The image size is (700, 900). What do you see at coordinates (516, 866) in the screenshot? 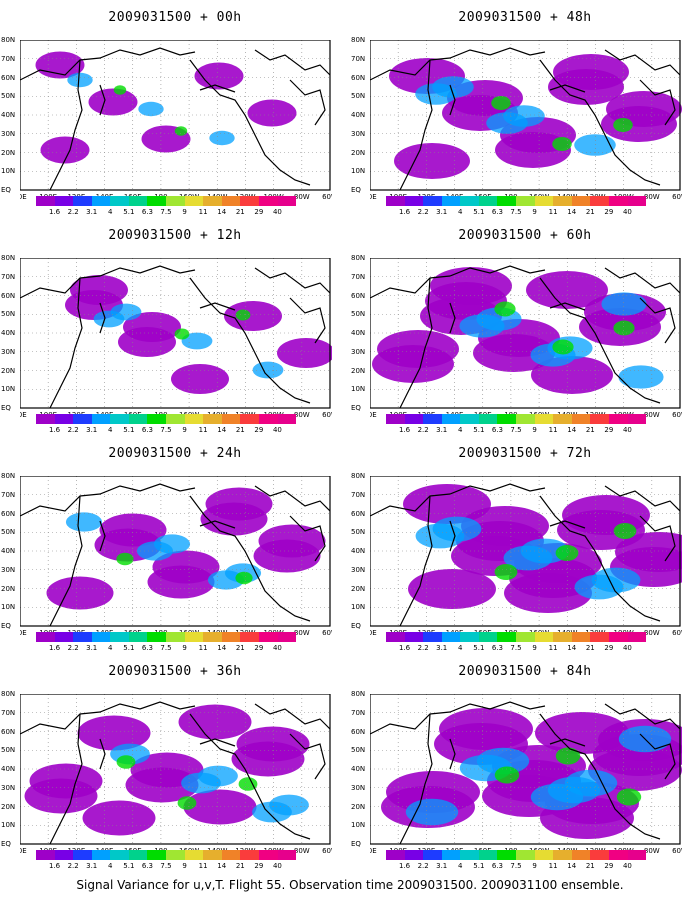
I see `legend-label: 7.5` at bounding box center [516, 866].